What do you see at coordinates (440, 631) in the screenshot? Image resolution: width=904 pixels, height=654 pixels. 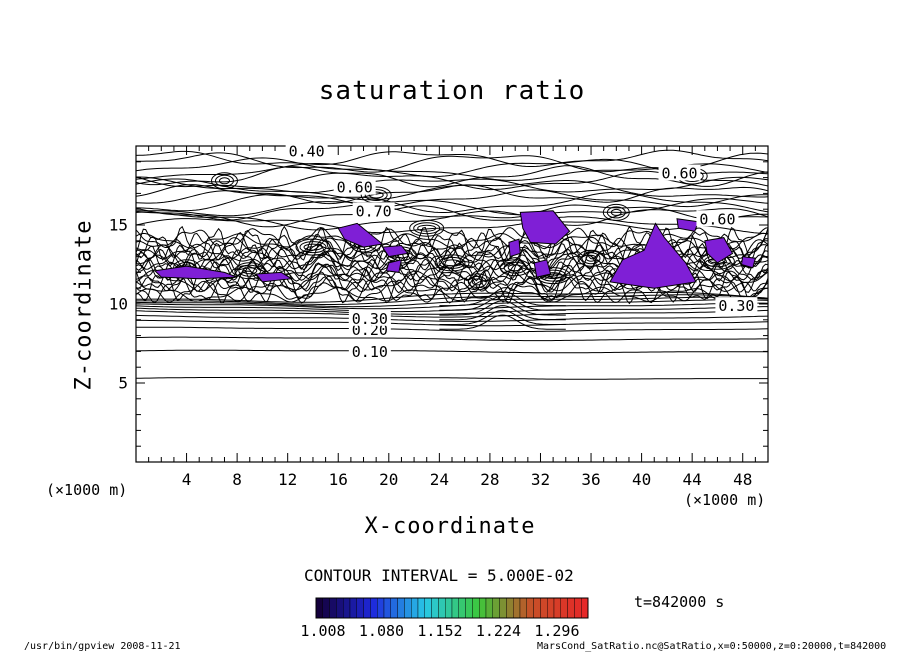 I see `colorbar-tick-label: 1.152` at bounding box center [440, 631].